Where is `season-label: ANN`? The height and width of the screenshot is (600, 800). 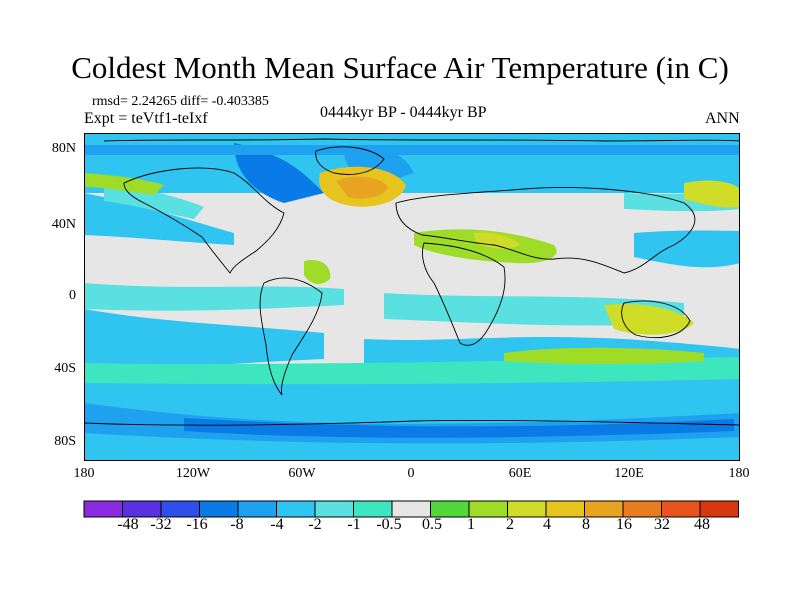 season-label: ANN is located at coordinates (722, 118).